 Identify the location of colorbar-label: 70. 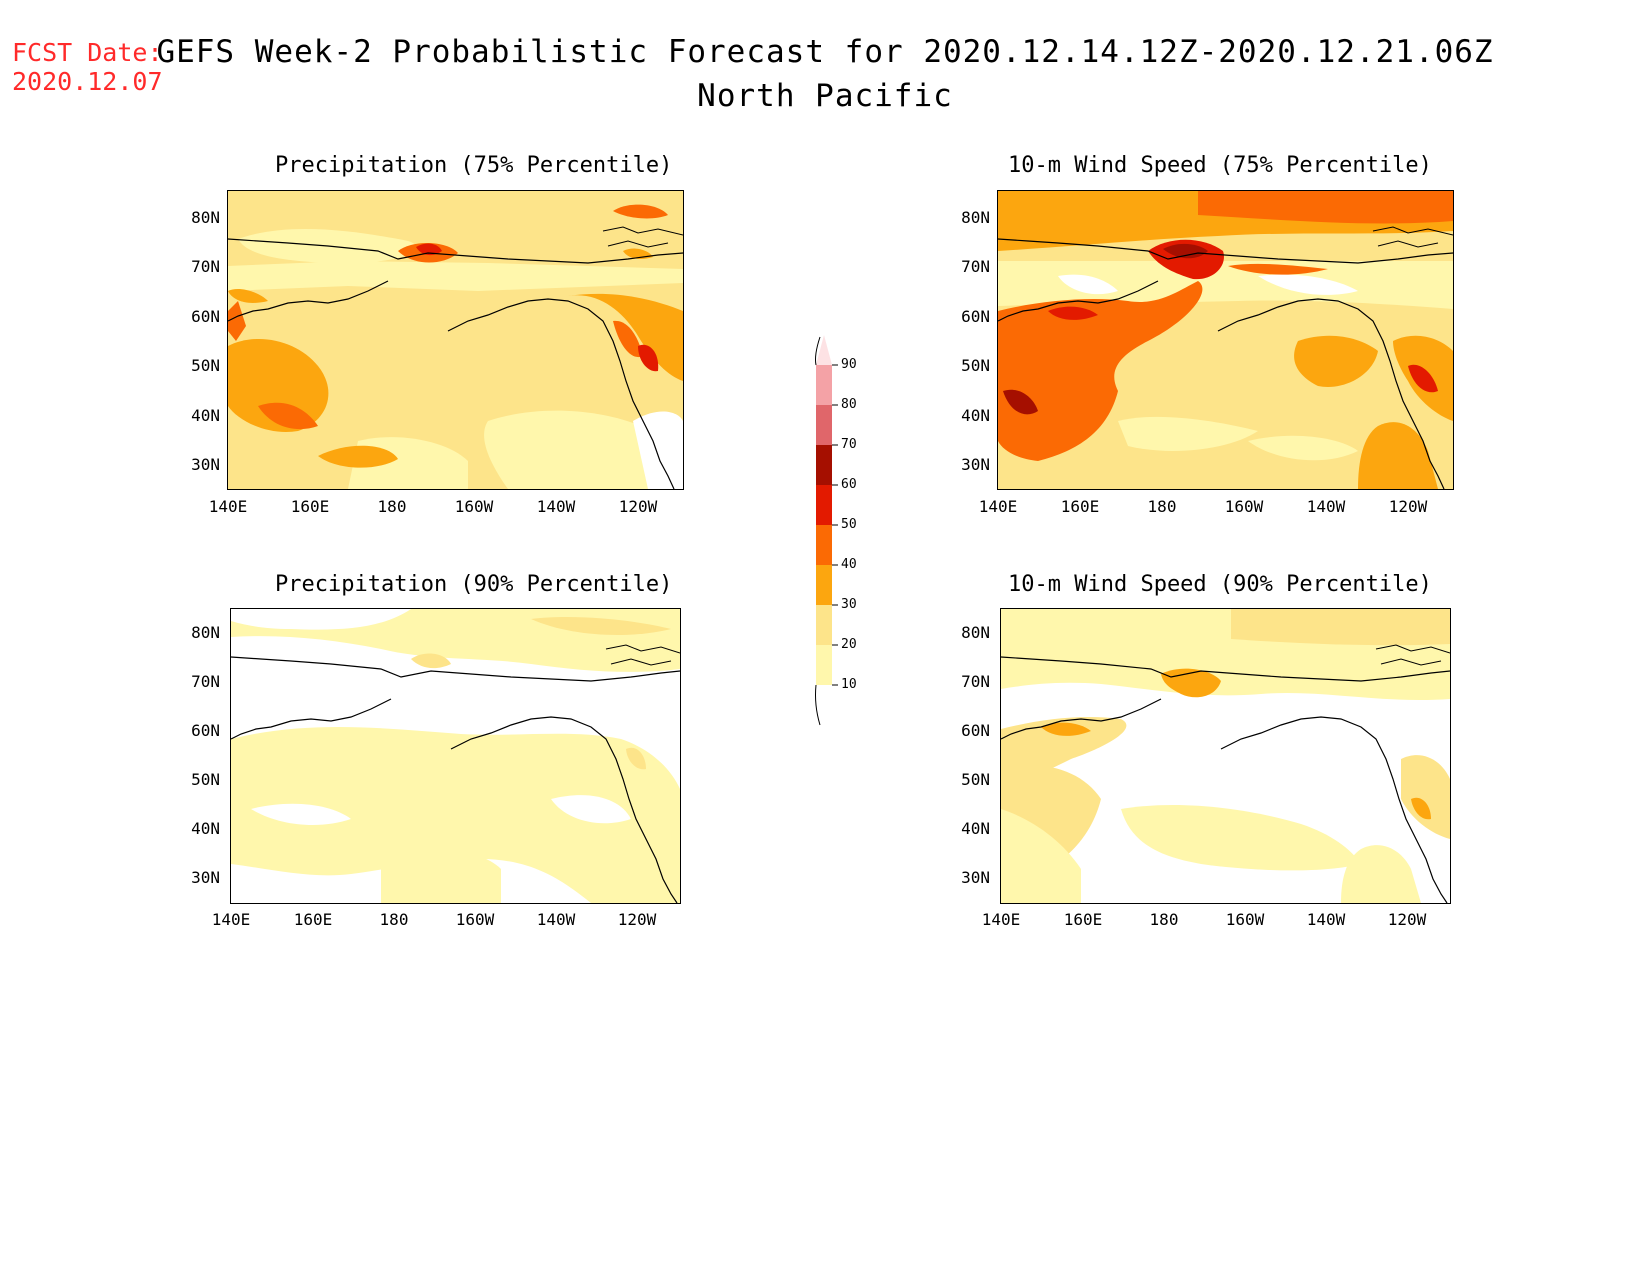
(849, 444).